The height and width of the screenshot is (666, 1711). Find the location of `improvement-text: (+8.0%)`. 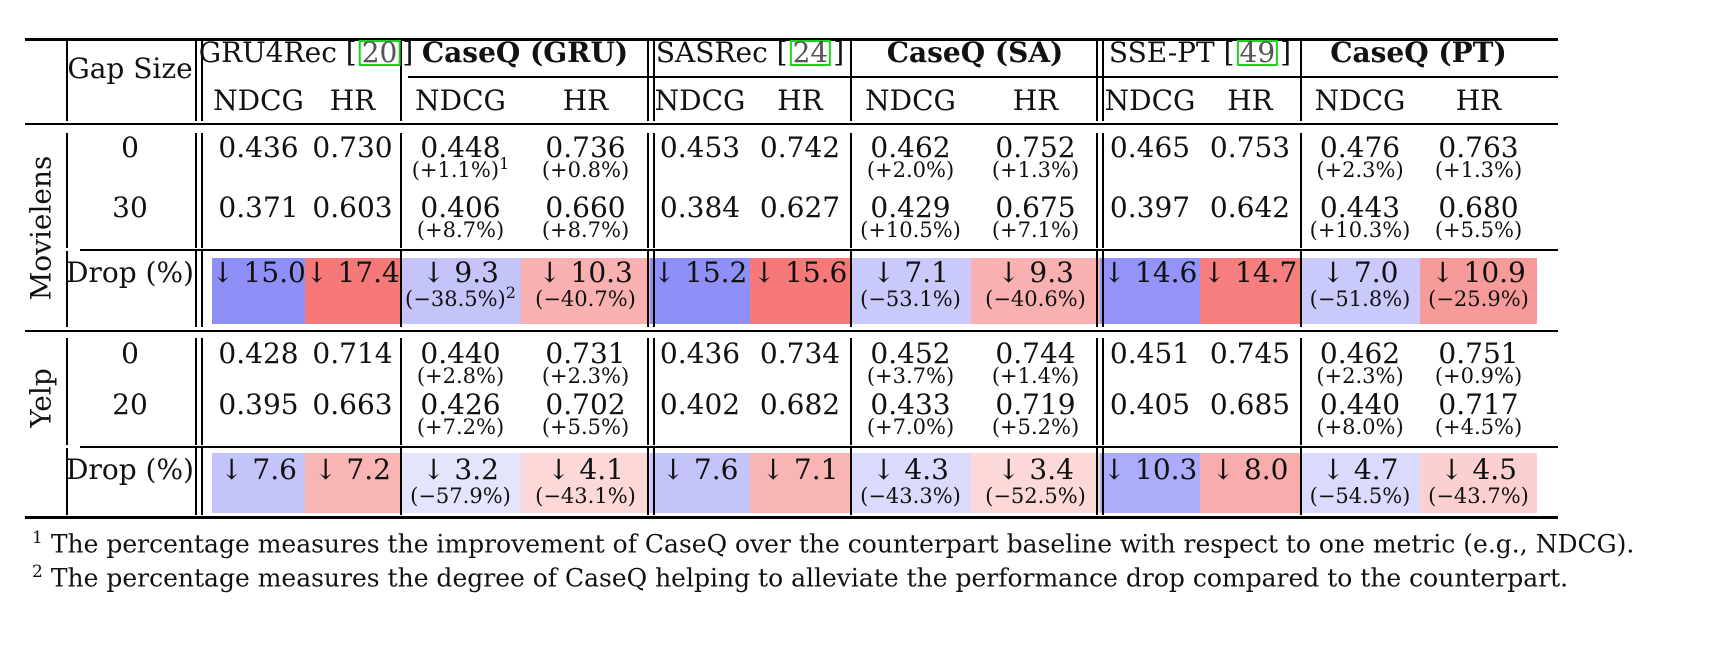

improvement-text: (+8.0%) is located at coordinates (1360, 427).